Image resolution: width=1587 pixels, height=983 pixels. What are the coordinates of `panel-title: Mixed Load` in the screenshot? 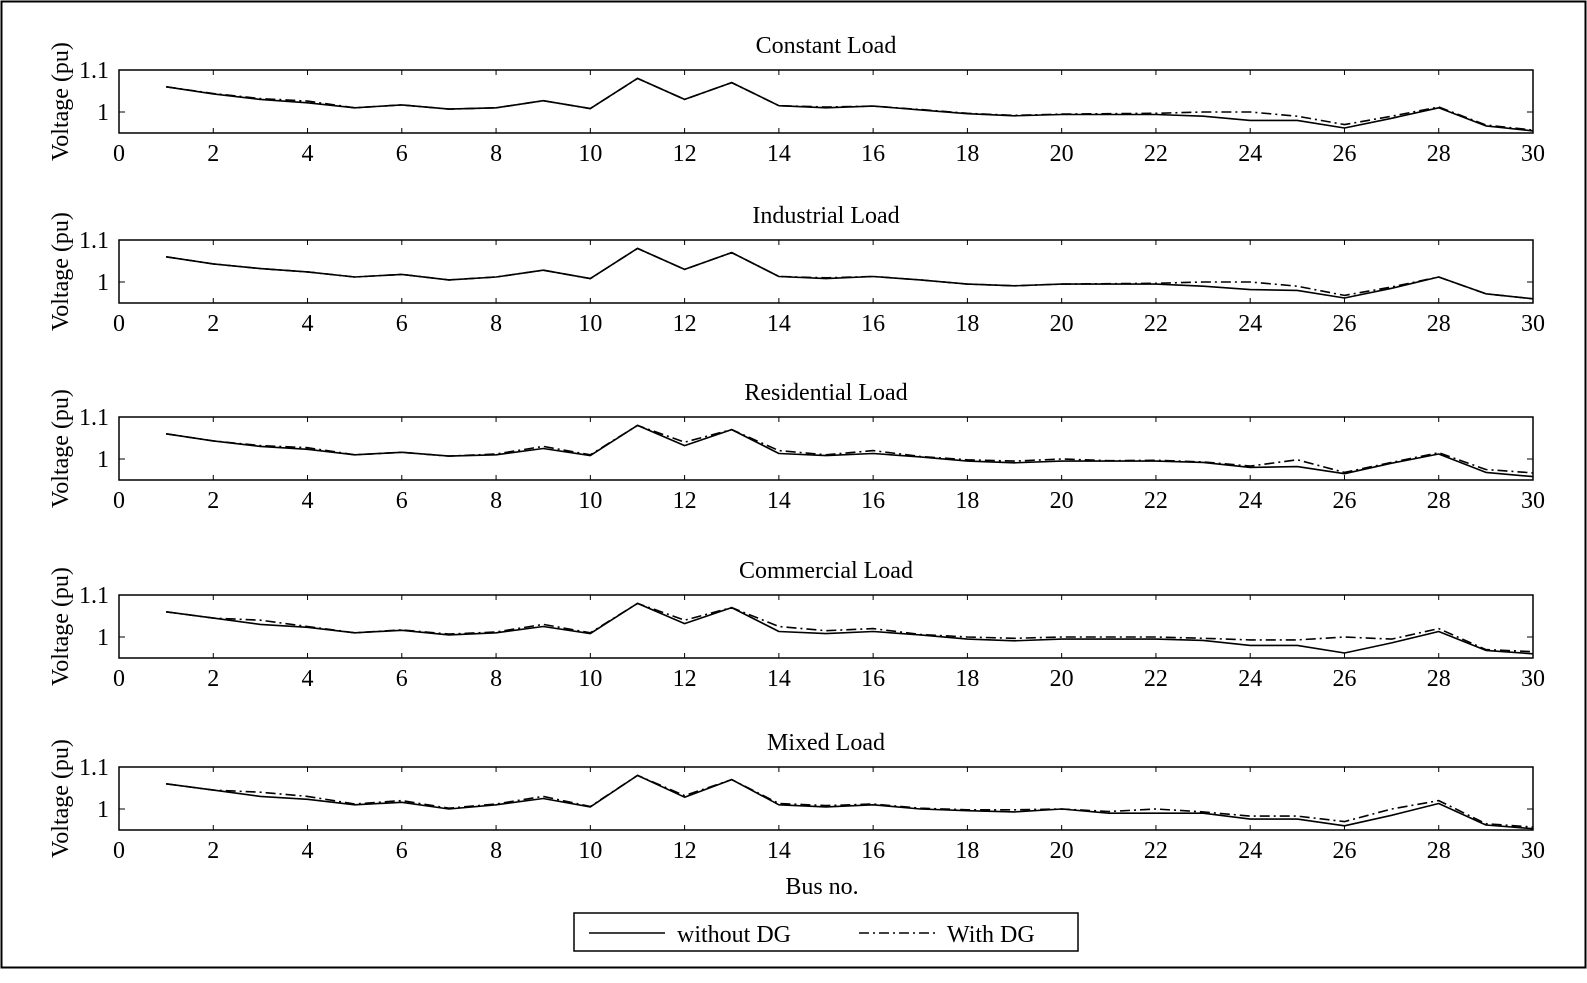 It's located at (826, 743).